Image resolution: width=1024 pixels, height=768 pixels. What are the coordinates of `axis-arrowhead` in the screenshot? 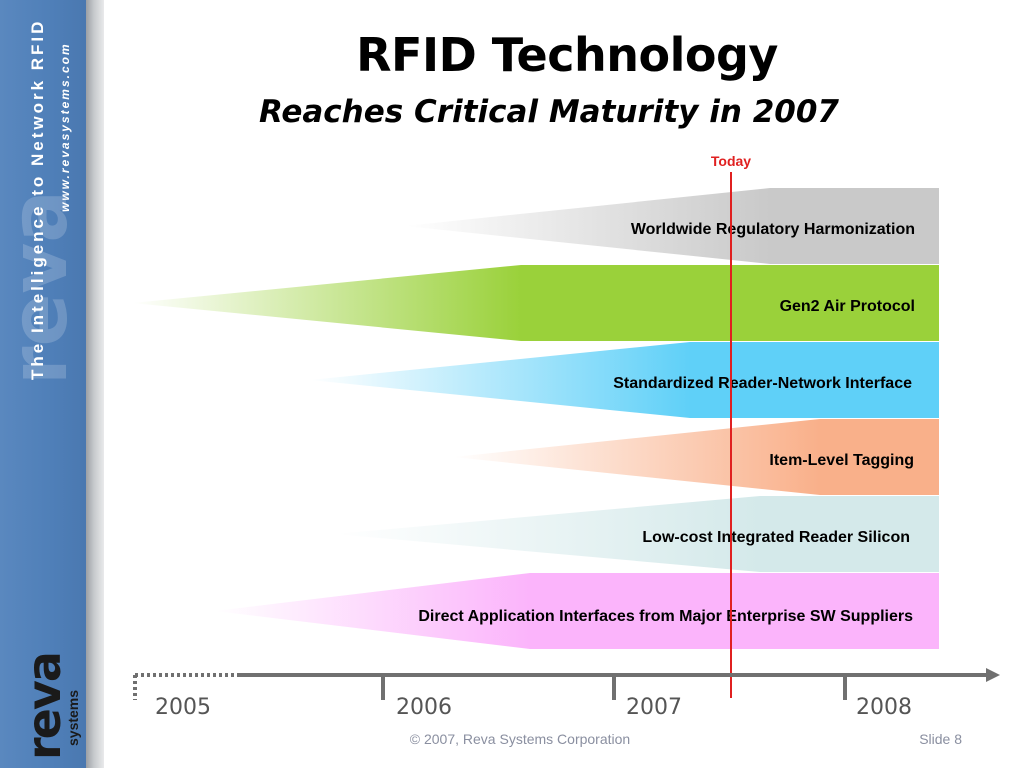 It's located at (993, 675).